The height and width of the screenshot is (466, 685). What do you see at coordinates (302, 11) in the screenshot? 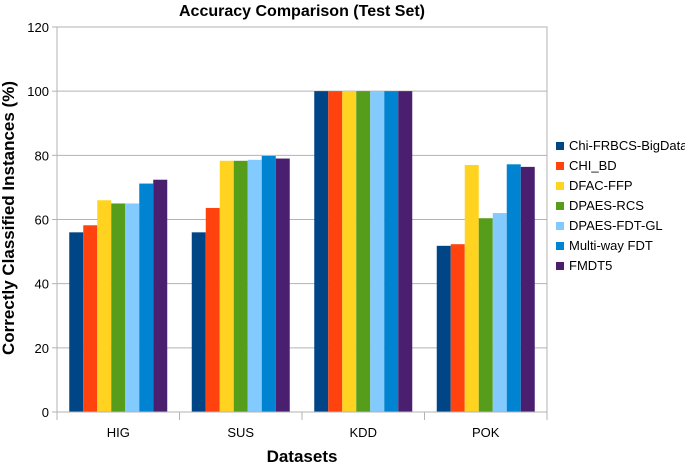
I see `chart-title: Accuracy Comparison (Test Set)` at bounding box center [302, 11].